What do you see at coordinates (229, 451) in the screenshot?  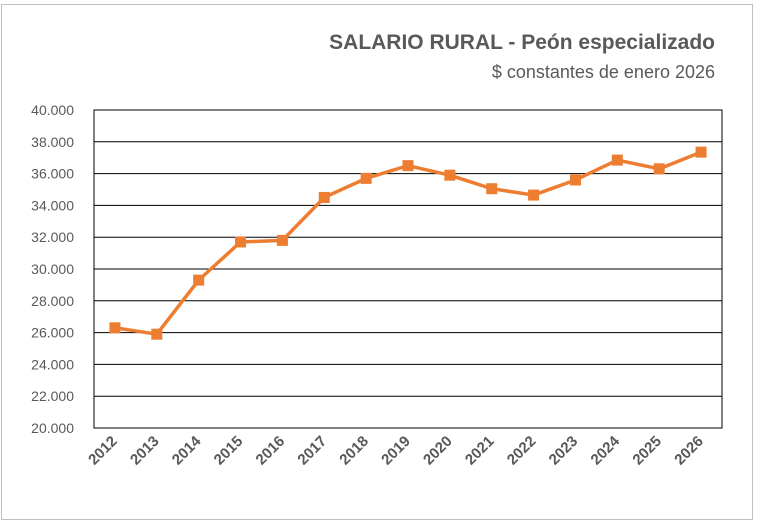 I see `x-tick-label: 2015` at bounding box center [229, 451].